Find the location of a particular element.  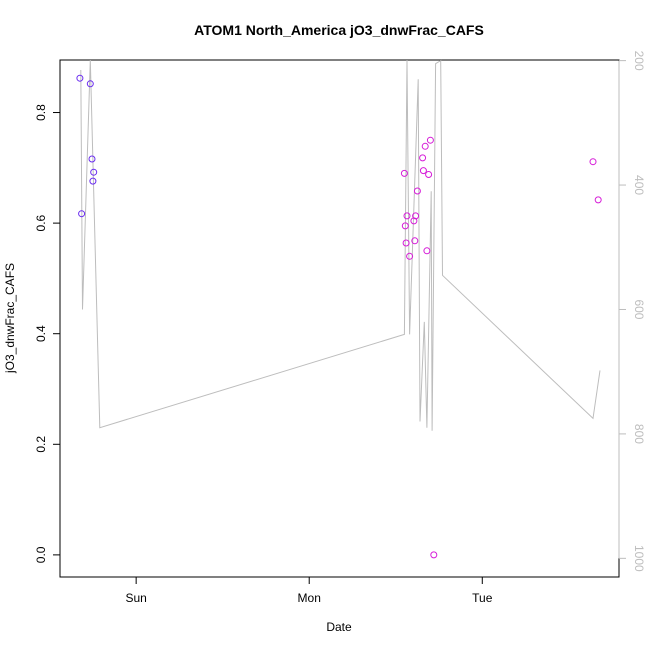

x-axis: Sun Mon Tue is located at coordinates (309, 590).